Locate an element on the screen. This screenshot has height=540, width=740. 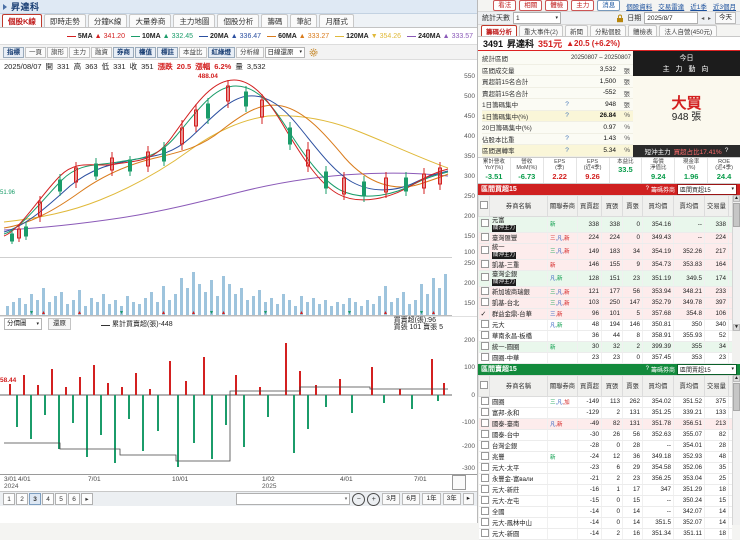
toolbar-btn-analysisline: 分析線 is located at coordinates (250, 52).